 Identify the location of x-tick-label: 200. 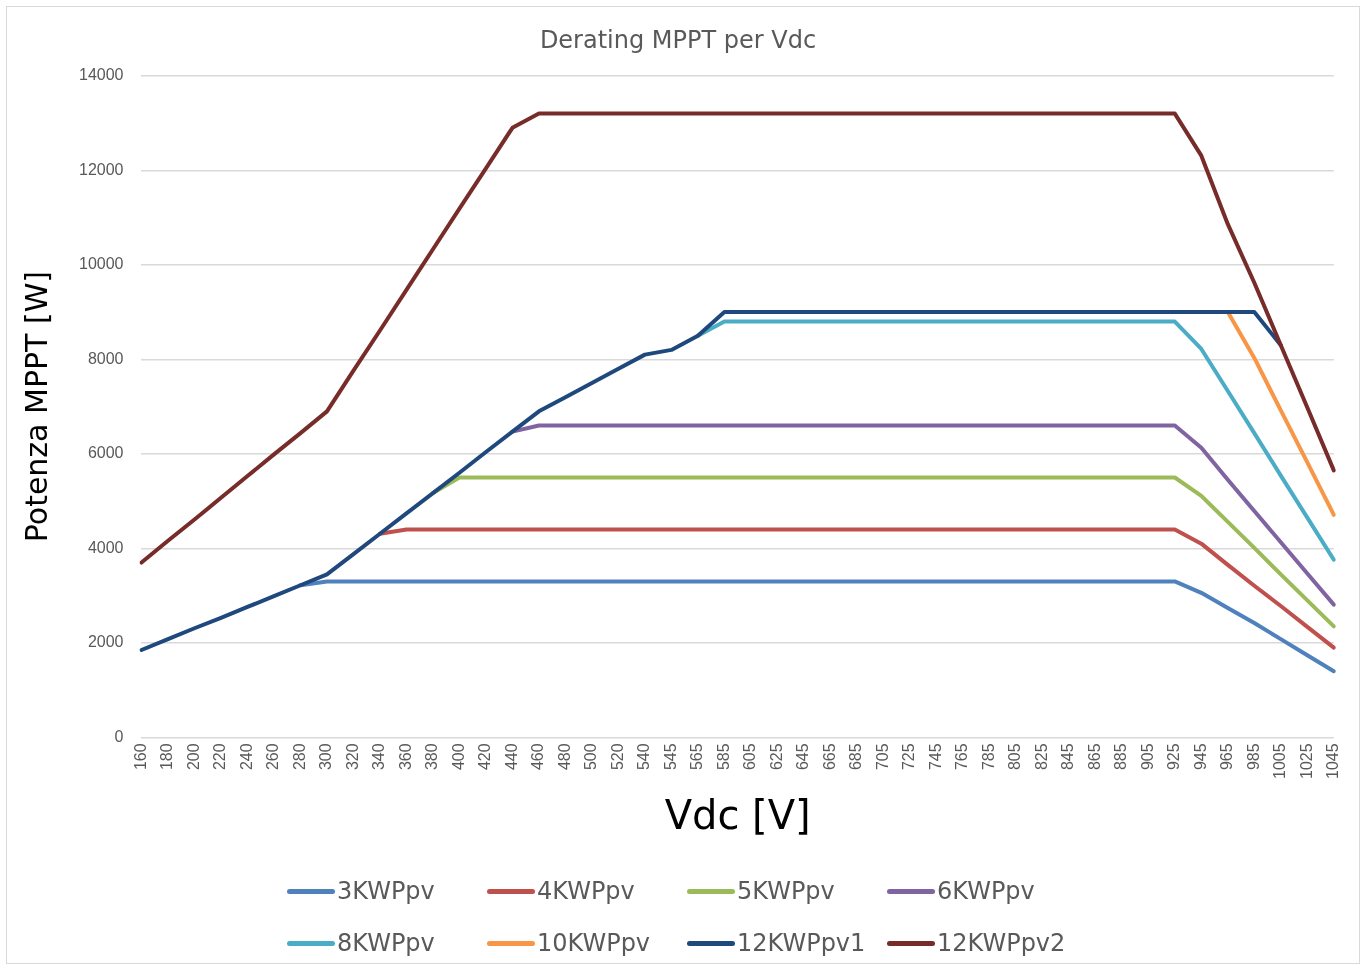
(193, 757).